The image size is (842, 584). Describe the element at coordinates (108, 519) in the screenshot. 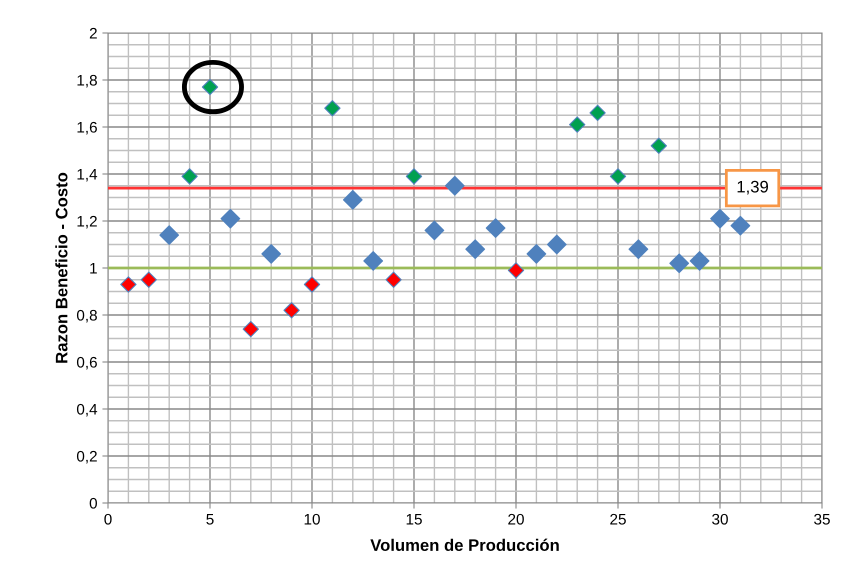

I see `x-tick-label: 0` at that location.